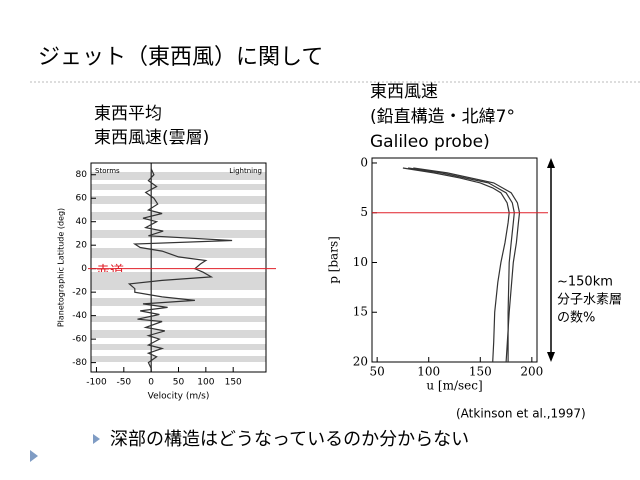 This screenshot has width=640, height=480. Describe the element at coordinates (334, 260) in the screenshot. I see `y-axis-label: p [bars]` at that location.